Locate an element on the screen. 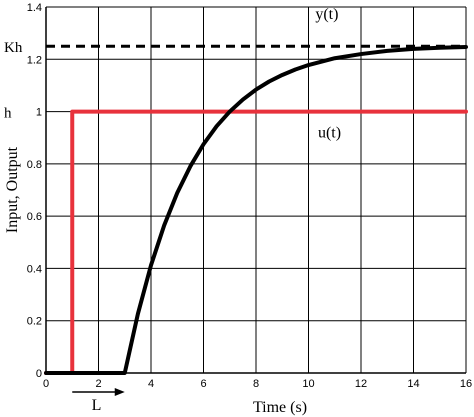 The width and height of the screenshot is (474, 417). y-axis-title: Input, Output is located at coordinates (12, 189).